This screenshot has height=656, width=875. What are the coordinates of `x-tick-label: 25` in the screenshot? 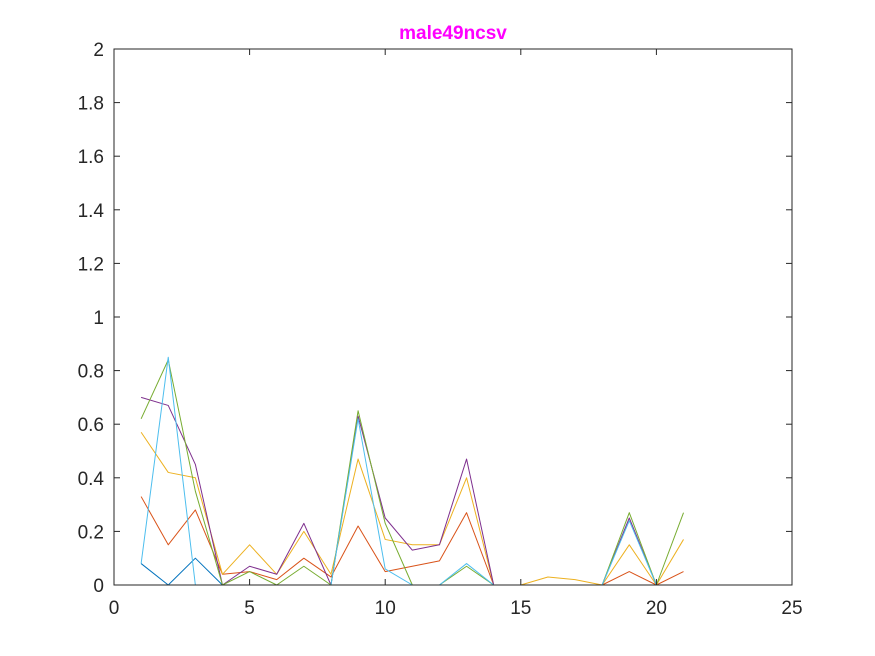 It's located at (791, 608).